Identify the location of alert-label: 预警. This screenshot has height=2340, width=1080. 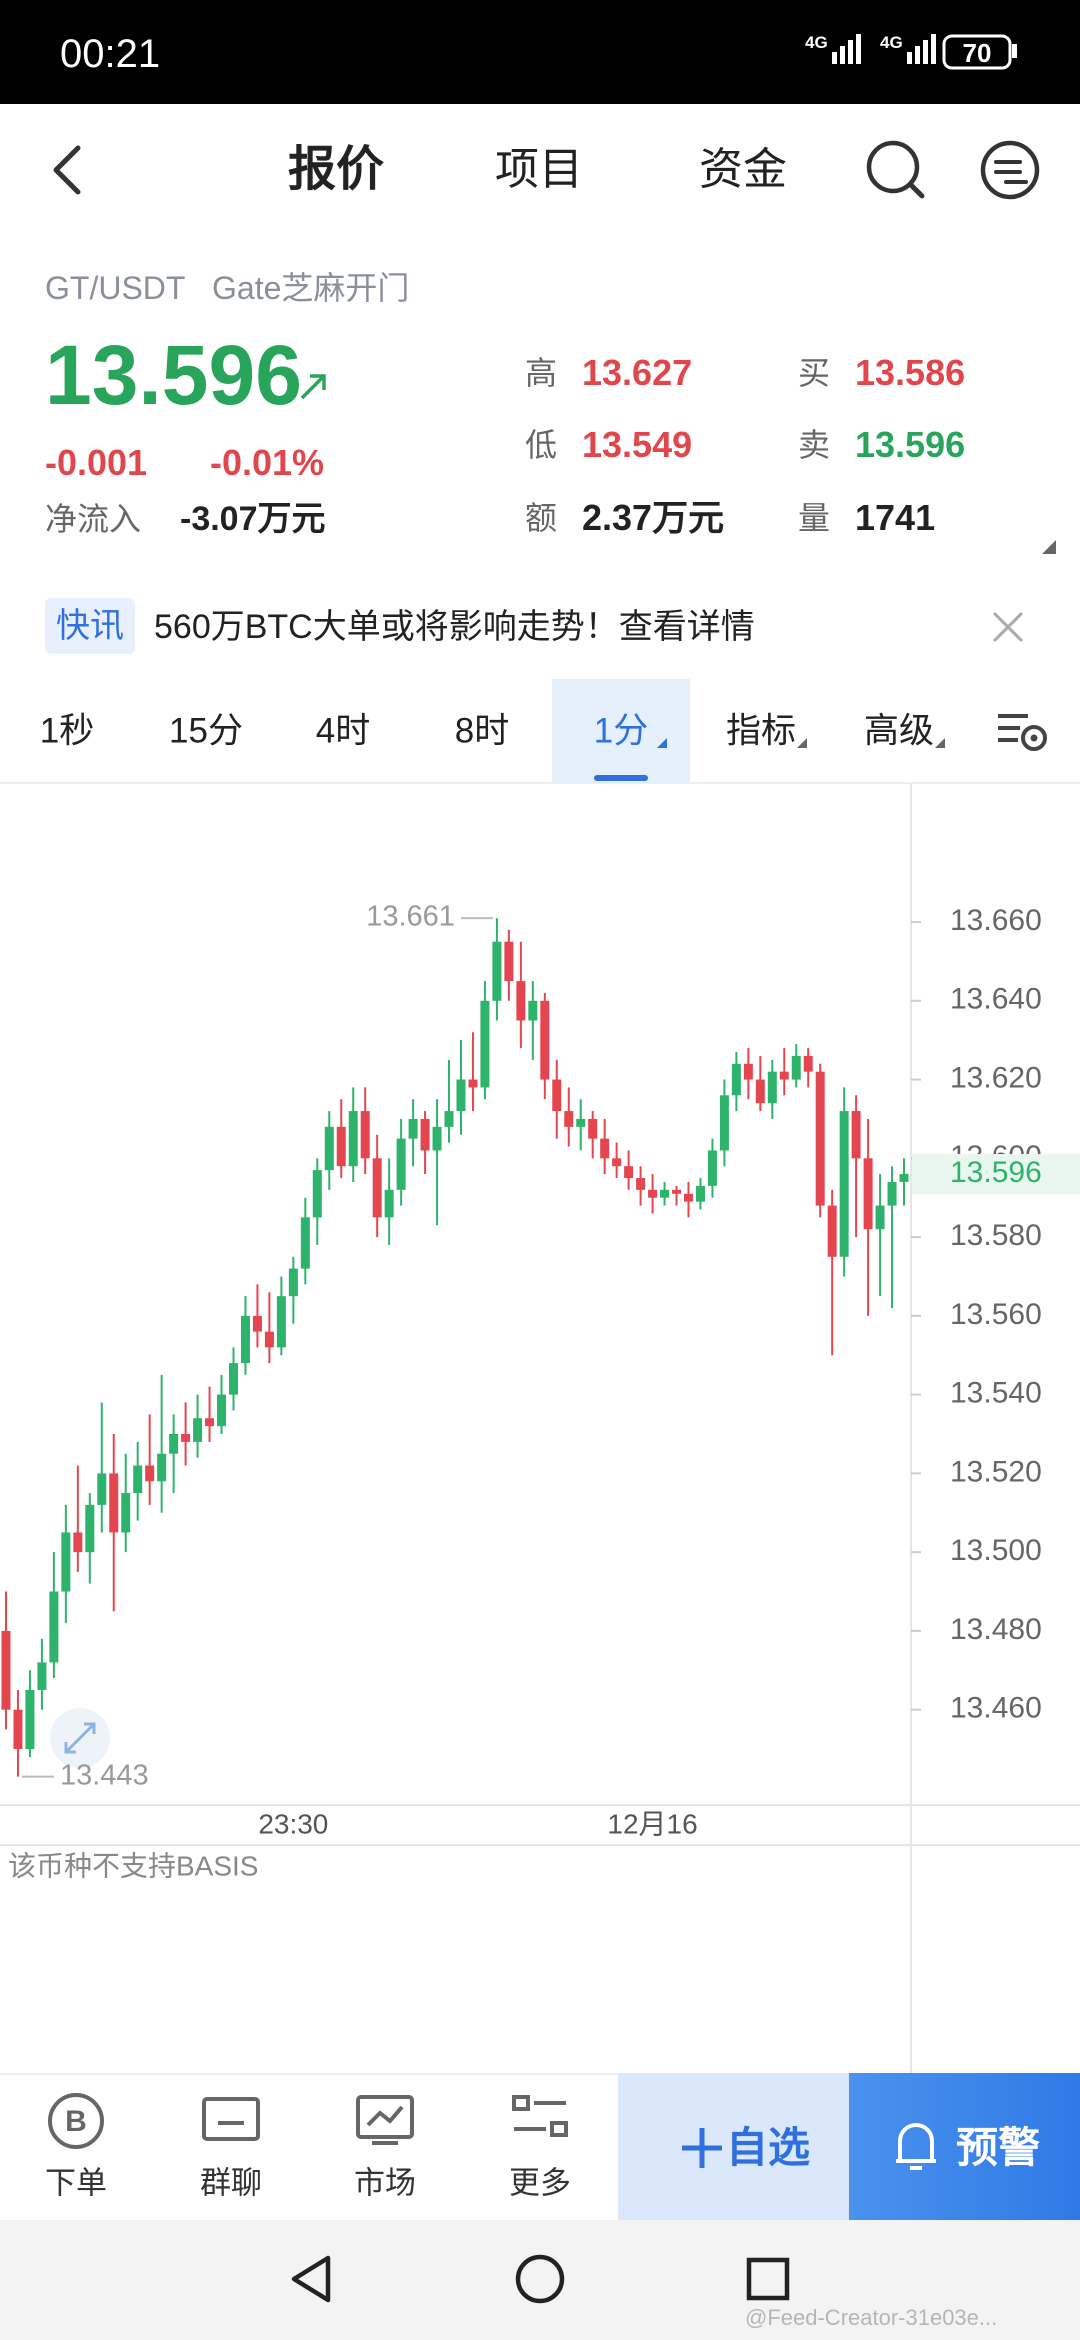
(998, 2147).